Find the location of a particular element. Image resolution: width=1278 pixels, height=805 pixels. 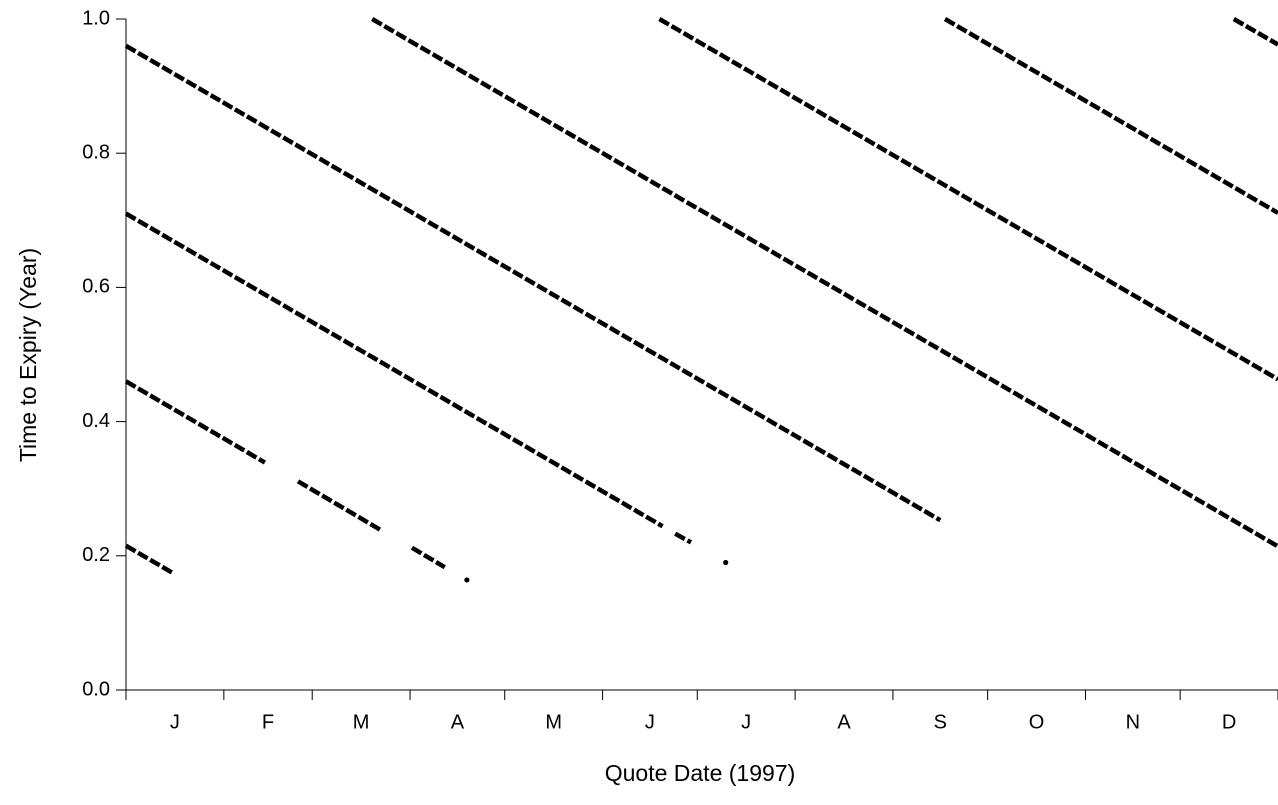

x-tick-label: D is located at coordinates (1229, 722).